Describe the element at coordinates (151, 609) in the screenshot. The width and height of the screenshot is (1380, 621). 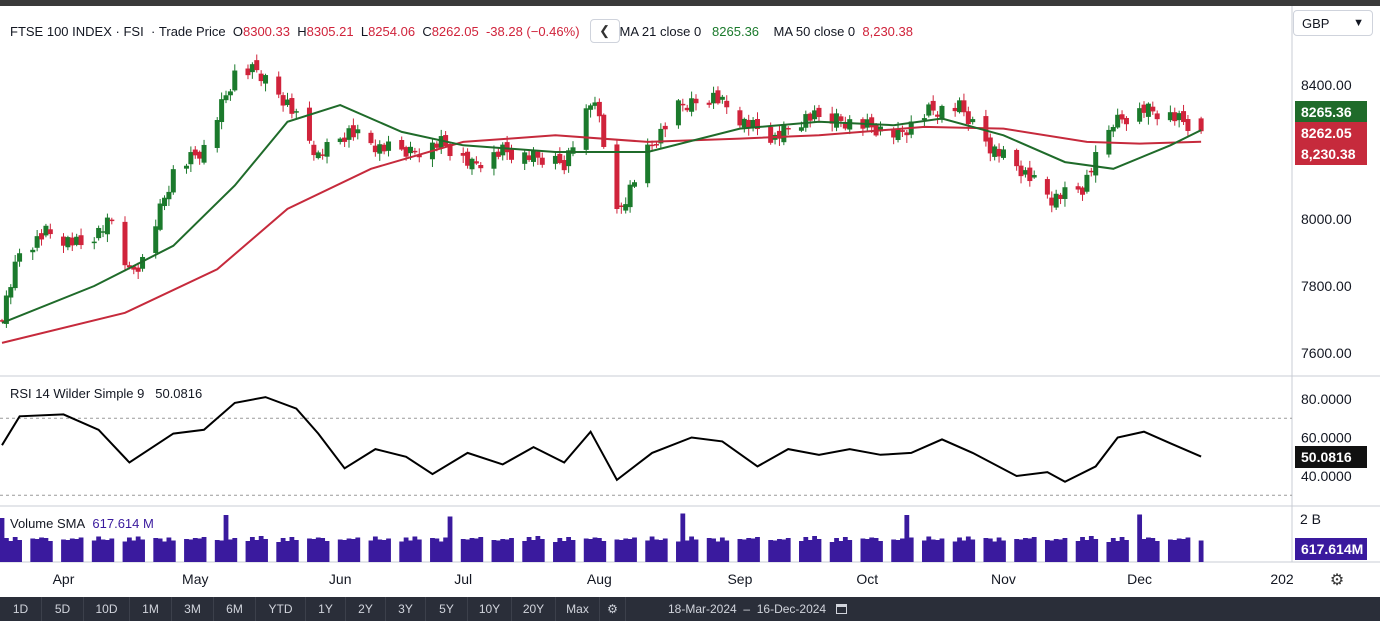
I see `timeframe-button: 1M` at that location.